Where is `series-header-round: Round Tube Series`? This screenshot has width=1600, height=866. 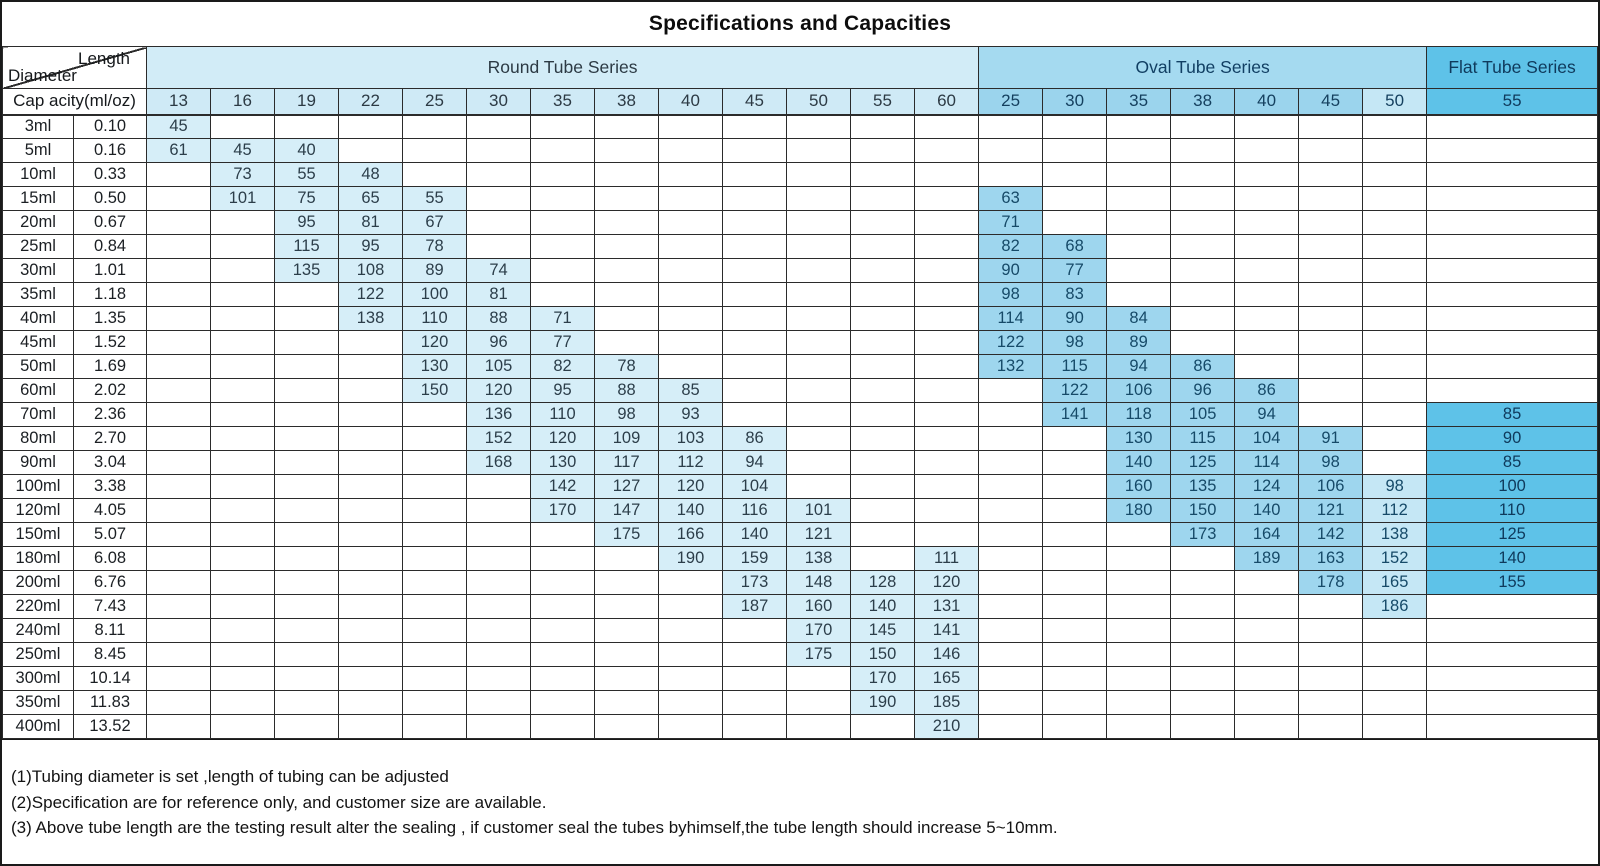
series-header-round: Round Tube Series is located at coordinates (562, 67).